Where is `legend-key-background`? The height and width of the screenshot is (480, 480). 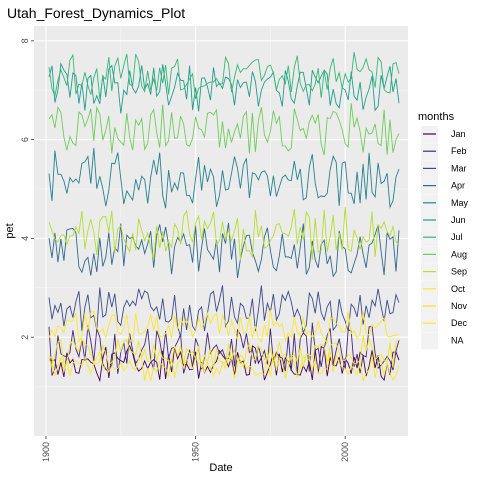 legend-key-background is located at coordinates (429, 341).